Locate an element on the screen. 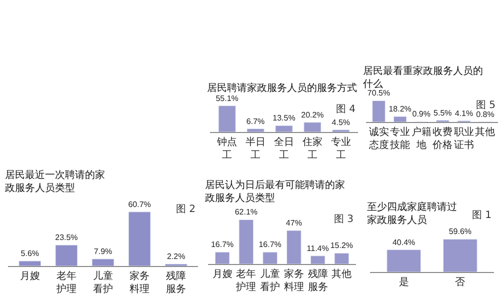  chart-title: 居民最近一次聘请的家政服务人员类型 is located at coordinates (55, 181).